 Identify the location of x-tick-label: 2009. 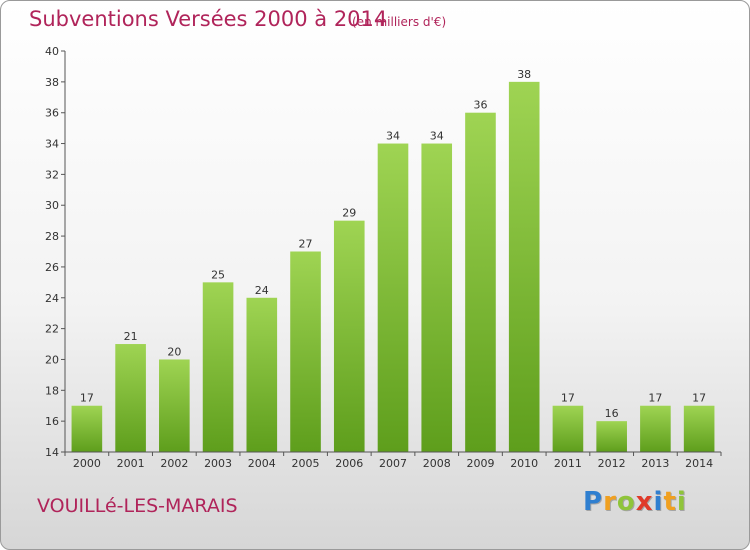
(480, 463).